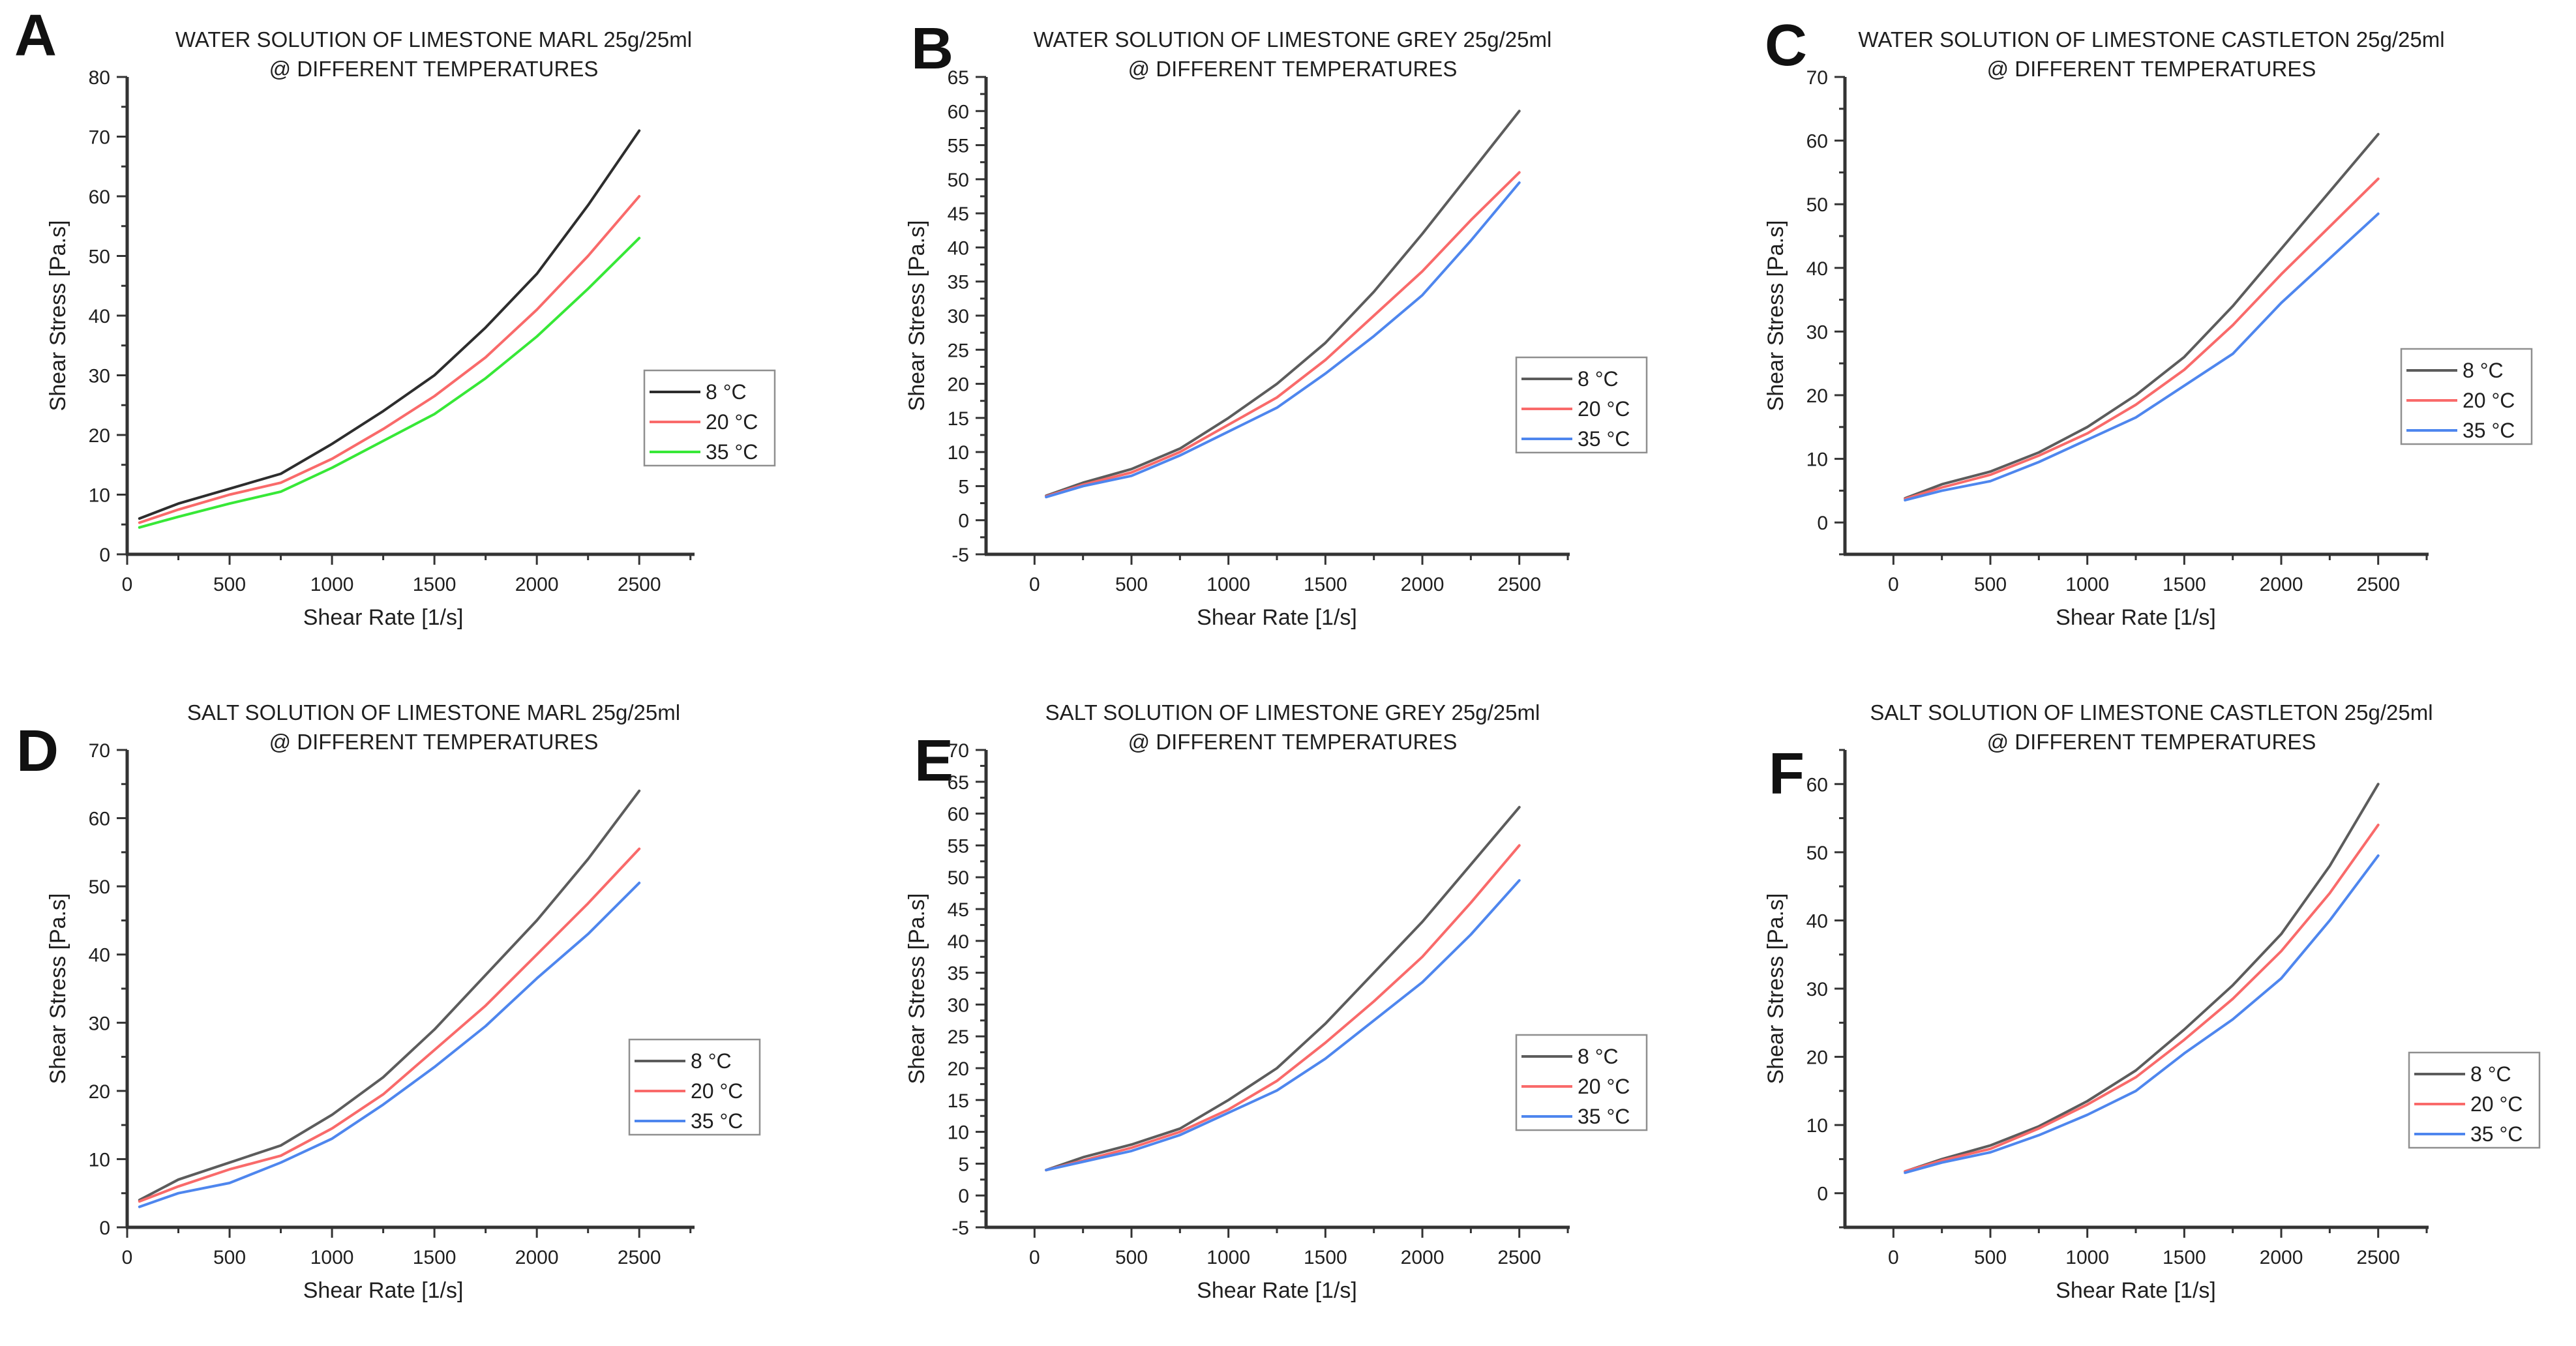 Image resolution: width=2576 pixels, height=1346 pixels. I want to click on y-tick-label: 45, so click(958, 214).